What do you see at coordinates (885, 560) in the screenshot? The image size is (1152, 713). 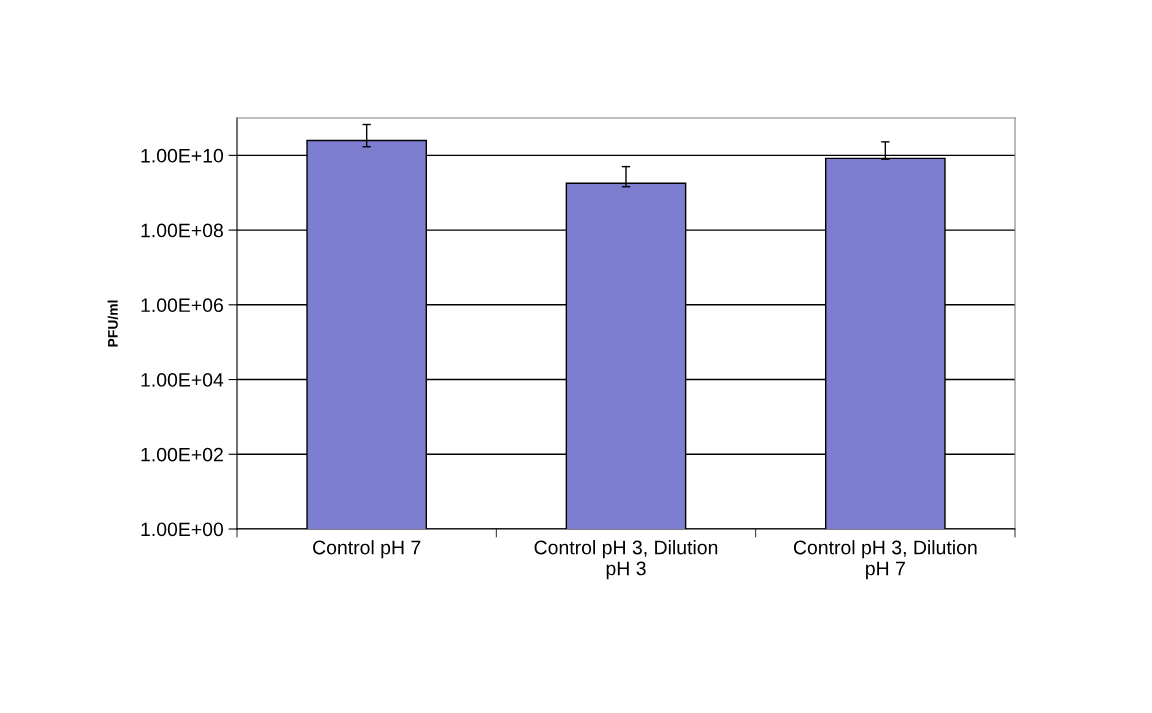 I see `x-tick-label: Control pH 3, Dilution pH 7` at bounding box center [885, 560].